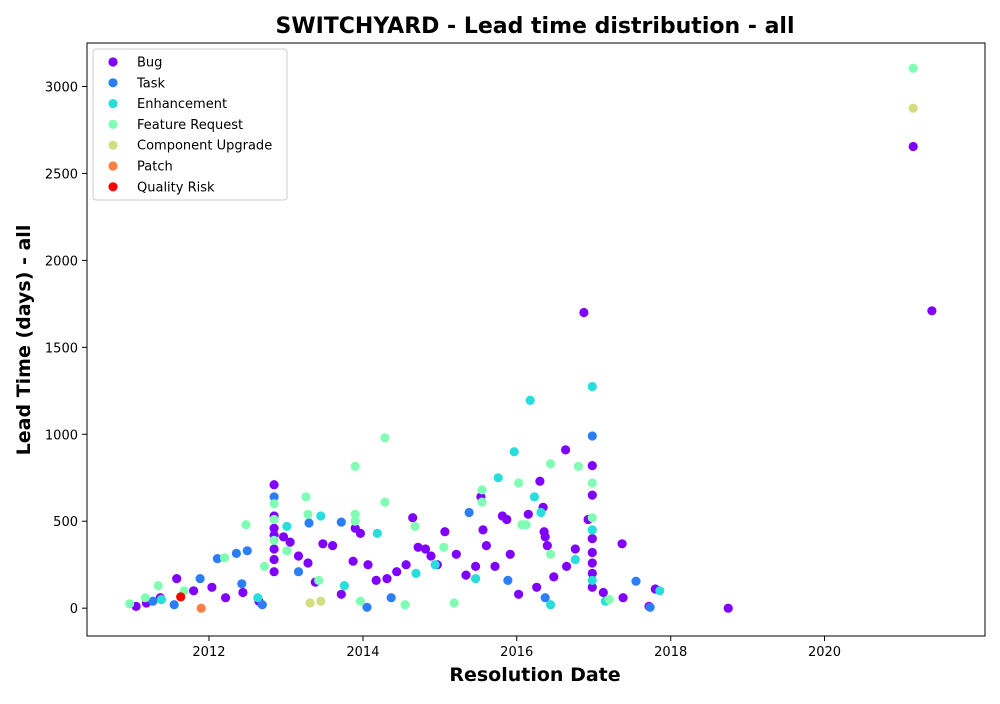  What do you see at coordinates (113, 83) in the screenshot?
I see `legend-marker` at bounding box center [113, 83].